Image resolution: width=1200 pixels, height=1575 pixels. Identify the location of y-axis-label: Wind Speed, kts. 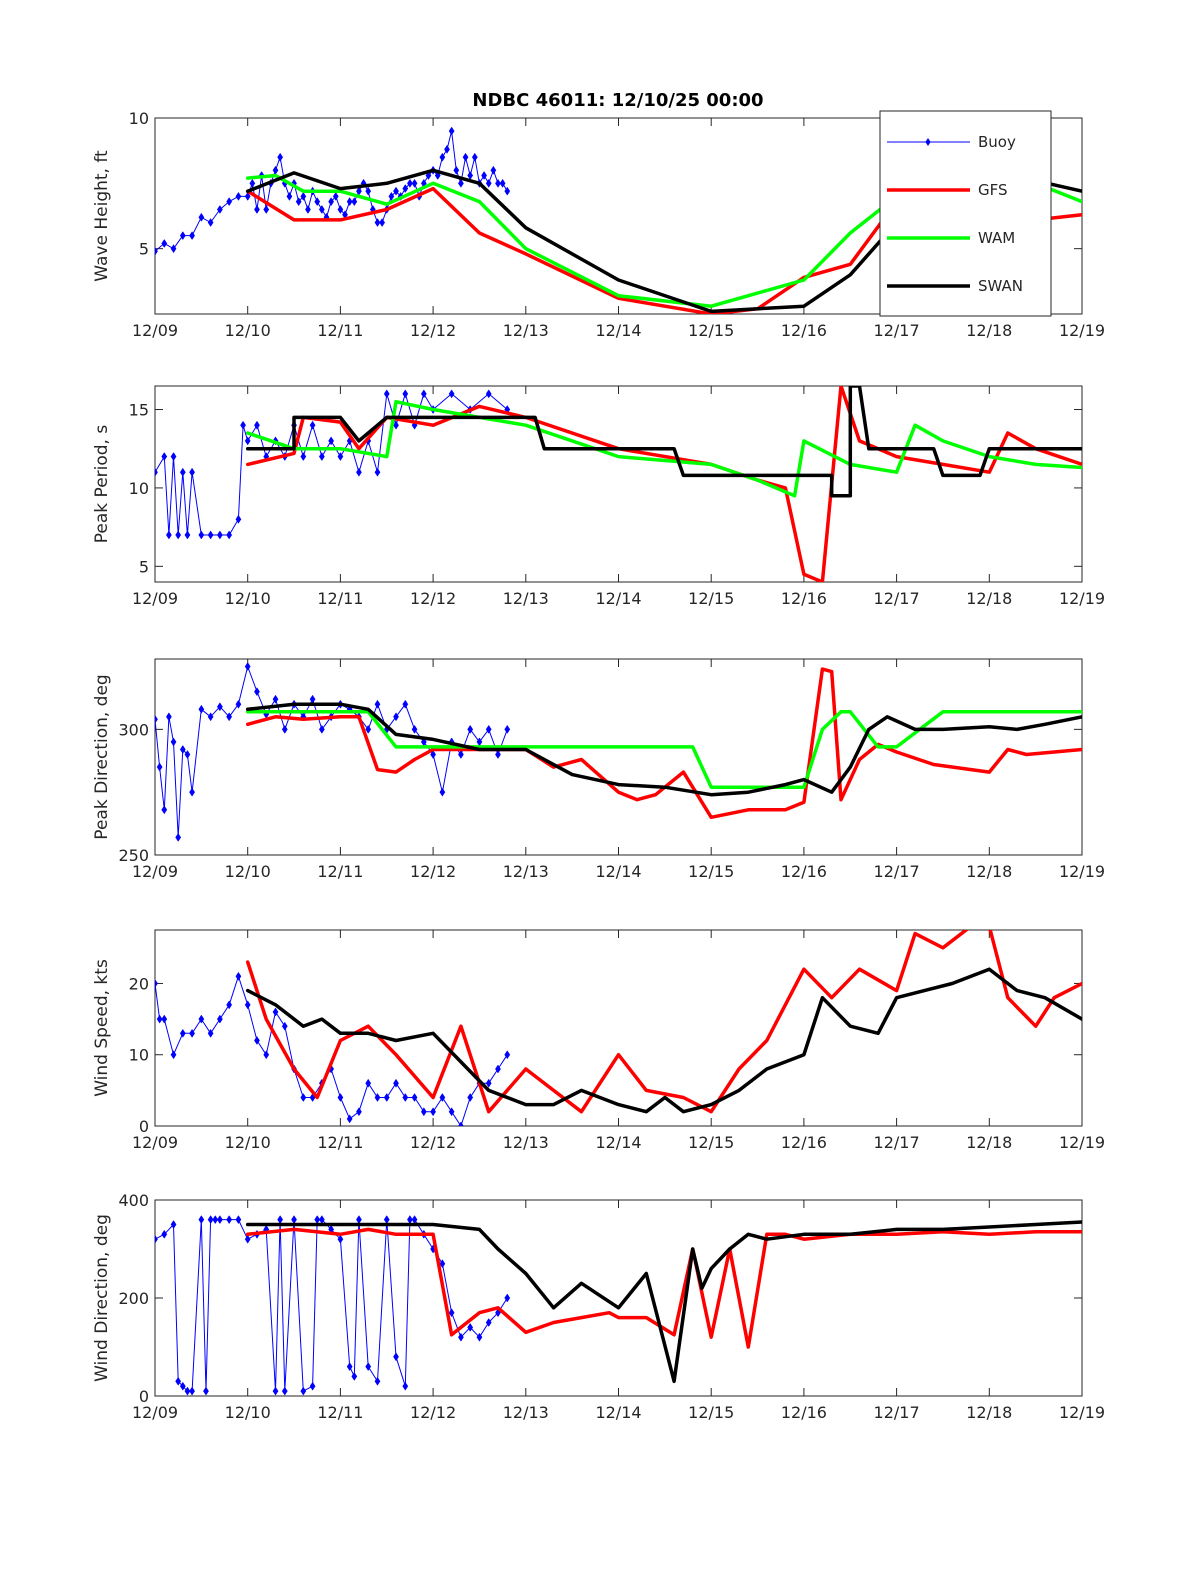
(102, 1028).